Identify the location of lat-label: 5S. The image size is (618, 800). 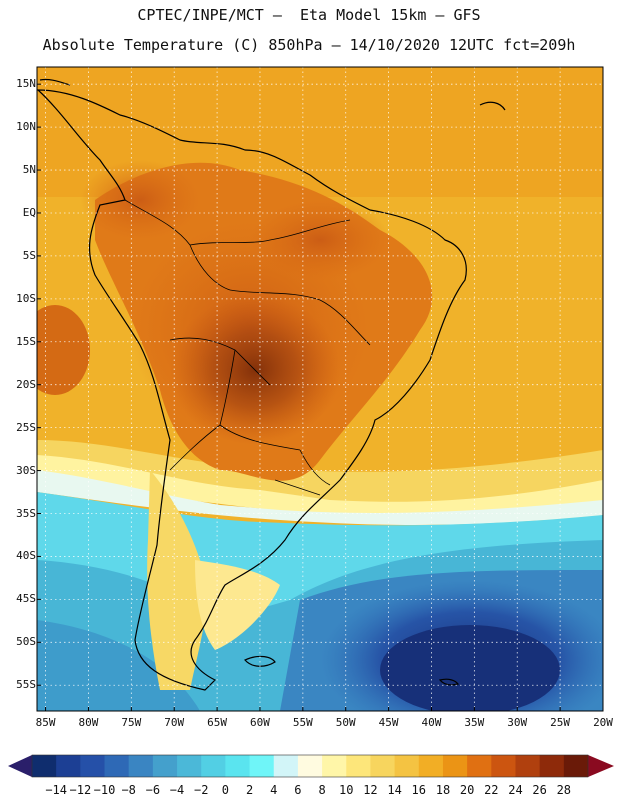
(29, 255).